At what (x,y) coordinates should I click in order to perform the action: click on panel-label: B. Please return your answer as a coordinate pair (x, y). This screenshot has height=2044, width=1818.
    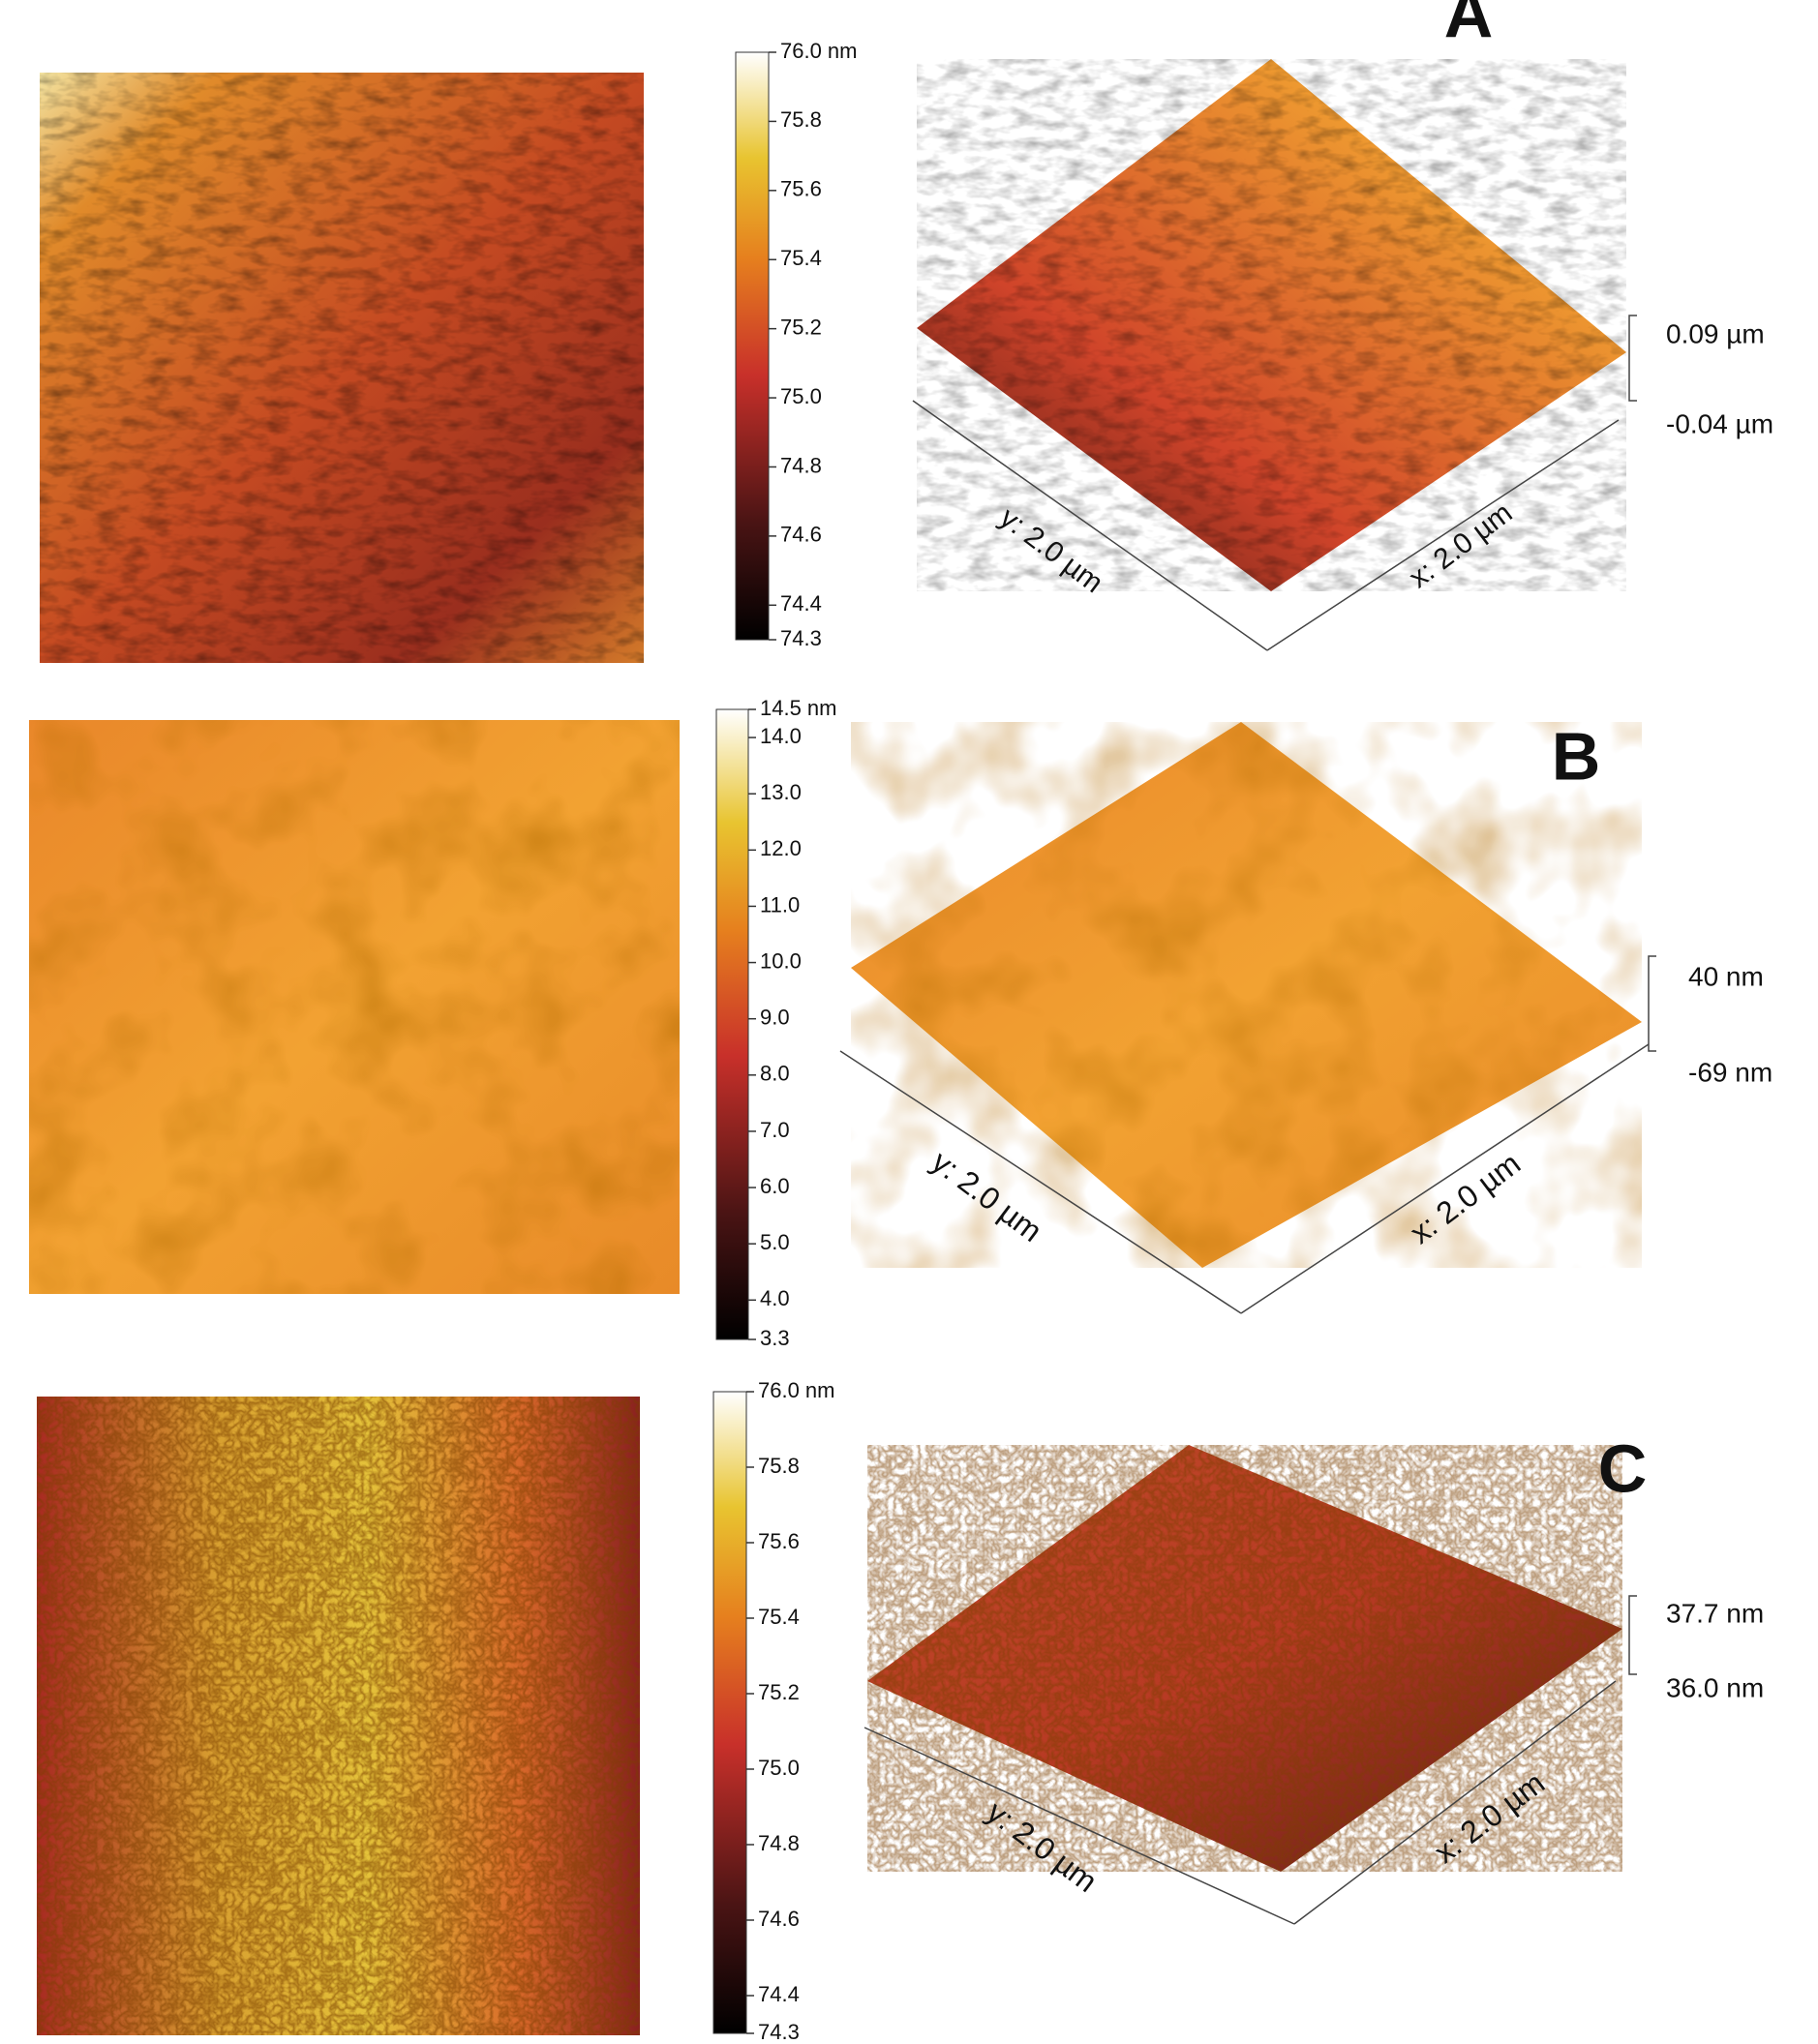
    Looking at the image, I should click on (1576, 756).